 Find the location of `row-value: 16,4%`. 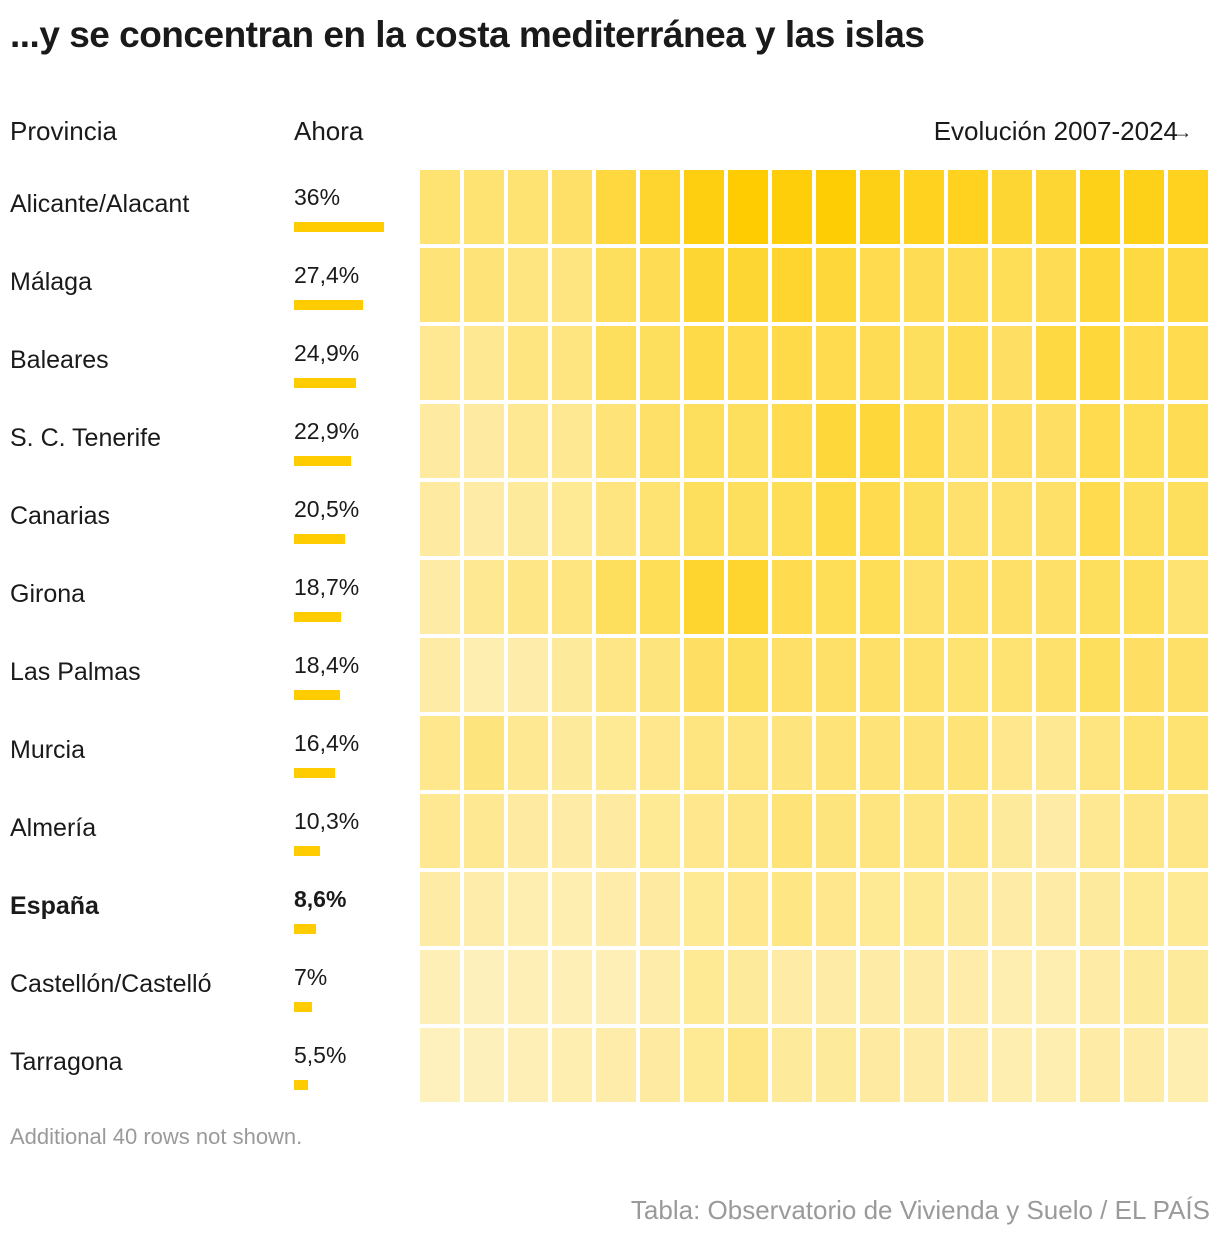

row-value: 16,4% is located at coordinates (327, 743).